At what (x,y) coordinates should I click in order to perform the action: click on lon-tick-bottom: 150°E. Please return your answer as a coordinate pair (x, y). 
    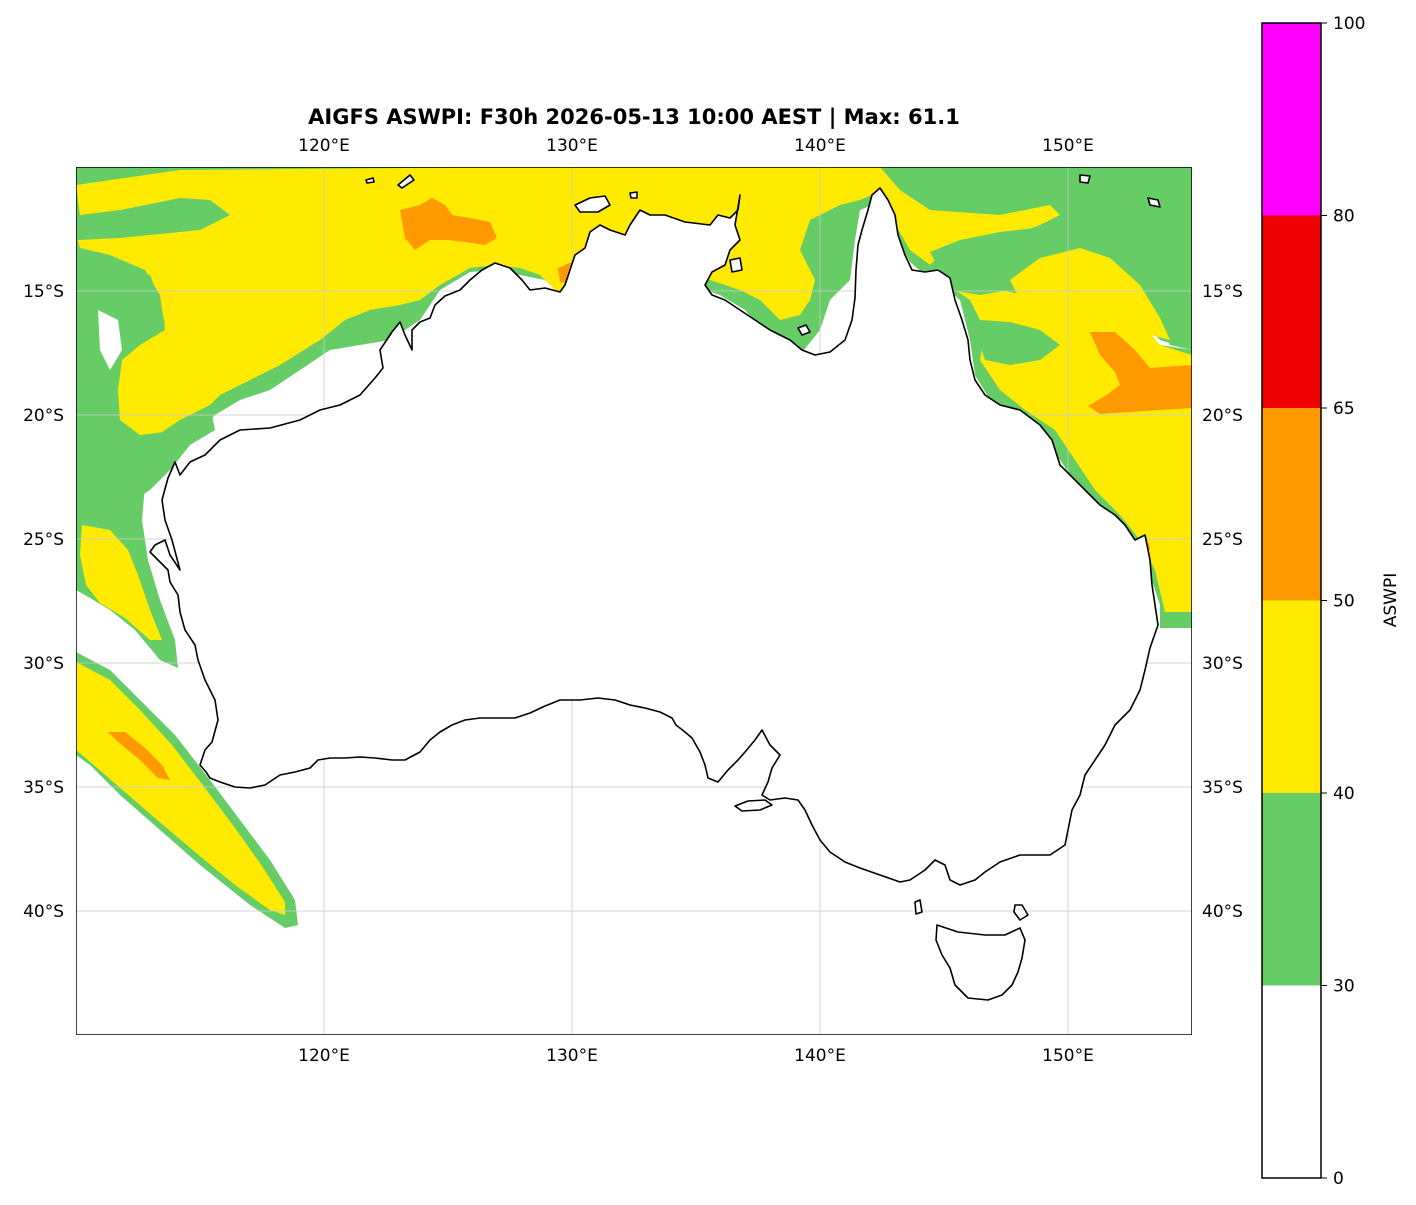
    Looking at the image, I should click on (1068, 1056).